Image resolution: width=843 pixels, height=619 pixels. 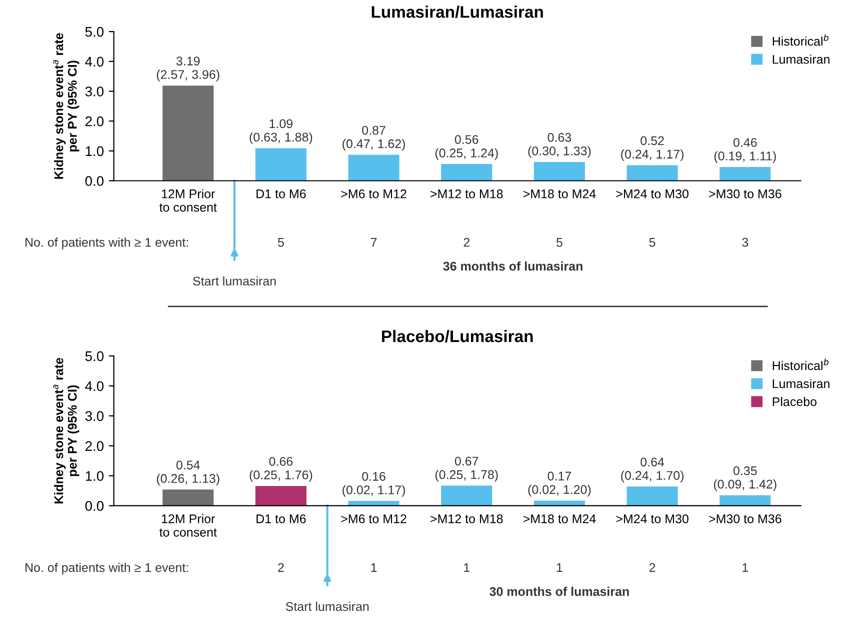 I want to click on data-label: 1.09 (0.63, 1.88), so click(x=281, y=131).